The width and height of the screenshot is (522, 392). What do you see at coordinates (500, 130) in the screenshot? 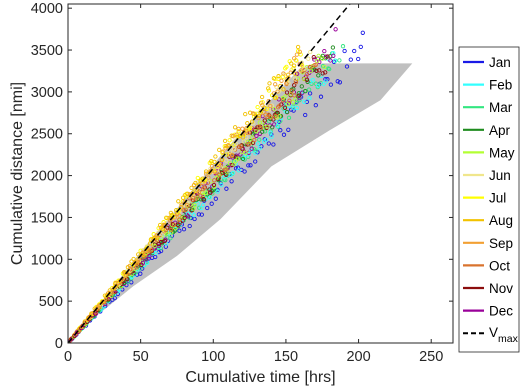
I see `legend-label: Apr` at bounding box center [500, 130].